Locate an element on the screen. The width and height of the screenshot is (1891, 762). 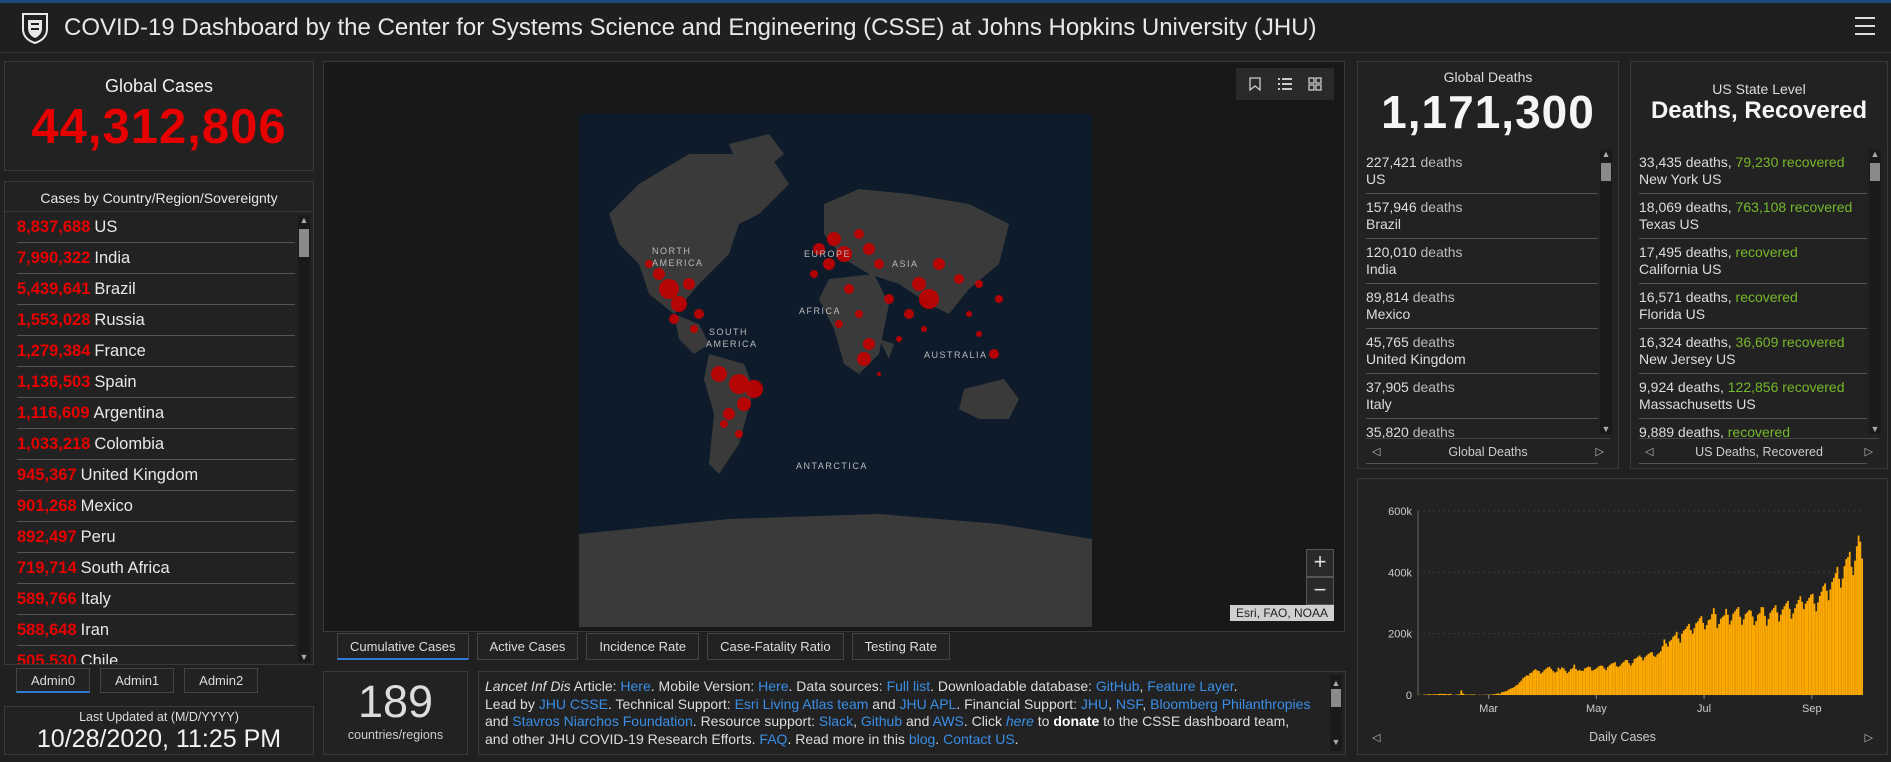
stavros-niarchos-link: Stavros Niarchos Foundation is located at coordinates (602, 721).